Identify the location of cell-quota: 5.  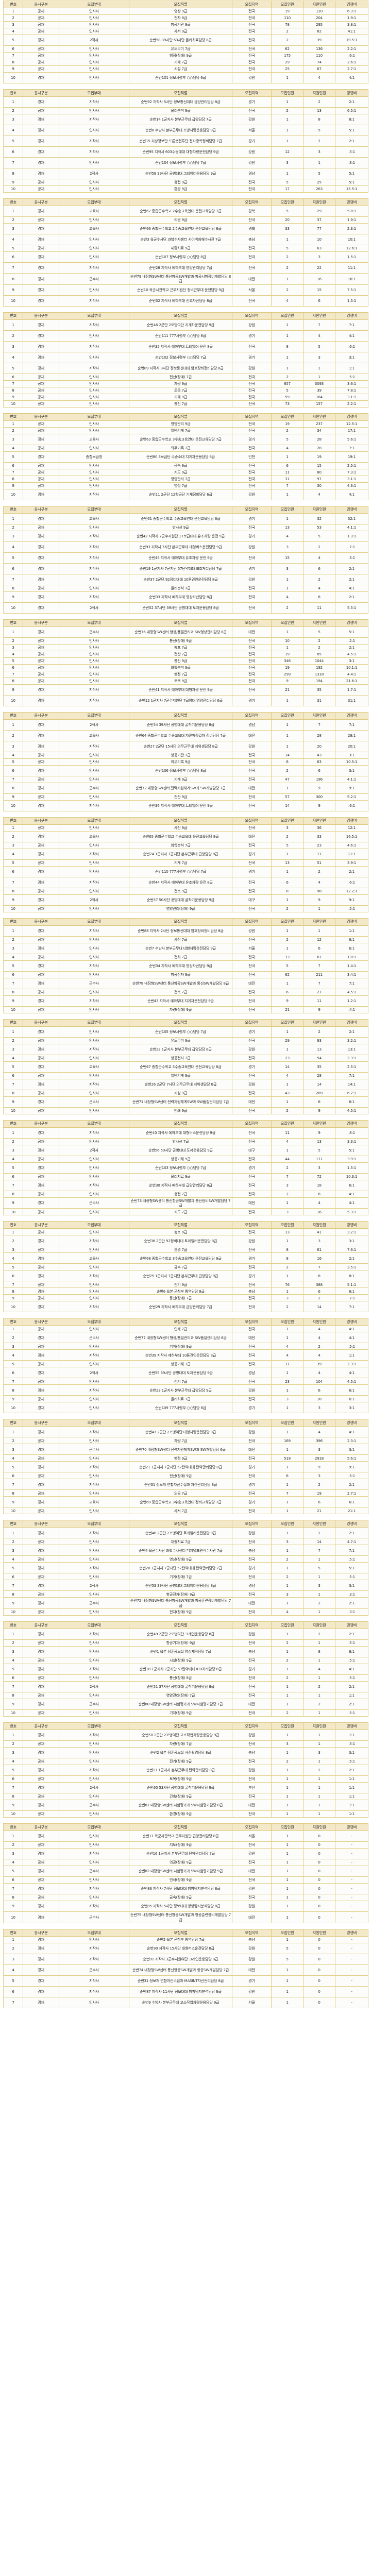
(287, 439).